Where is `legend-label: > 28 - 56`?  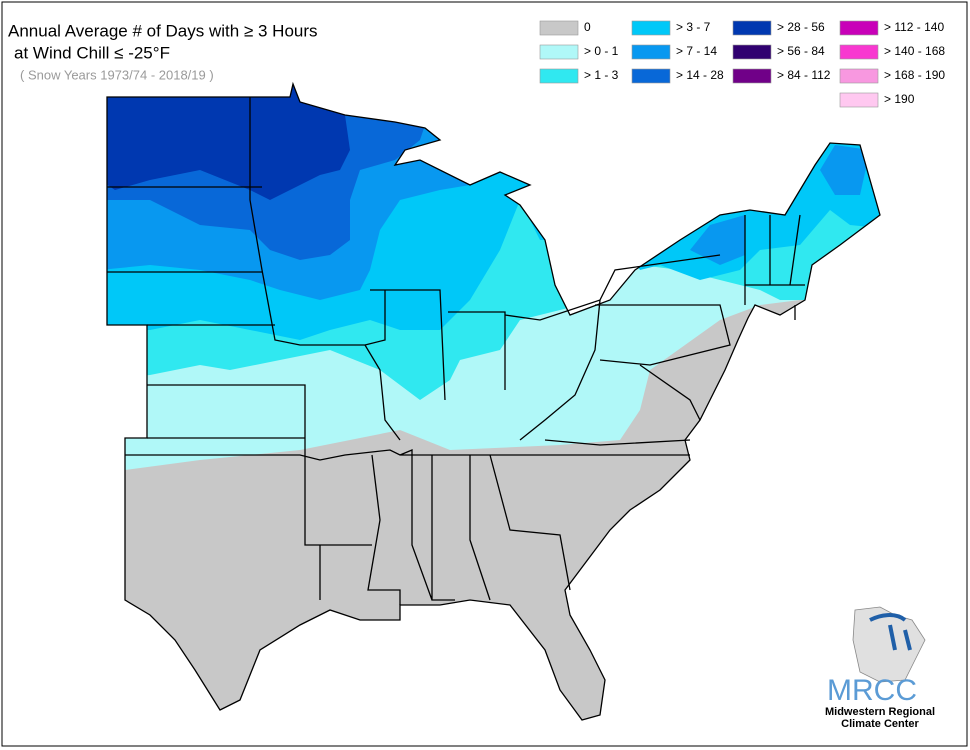
legend-label: > 28 - 56 is located at coordinates (801, 27).